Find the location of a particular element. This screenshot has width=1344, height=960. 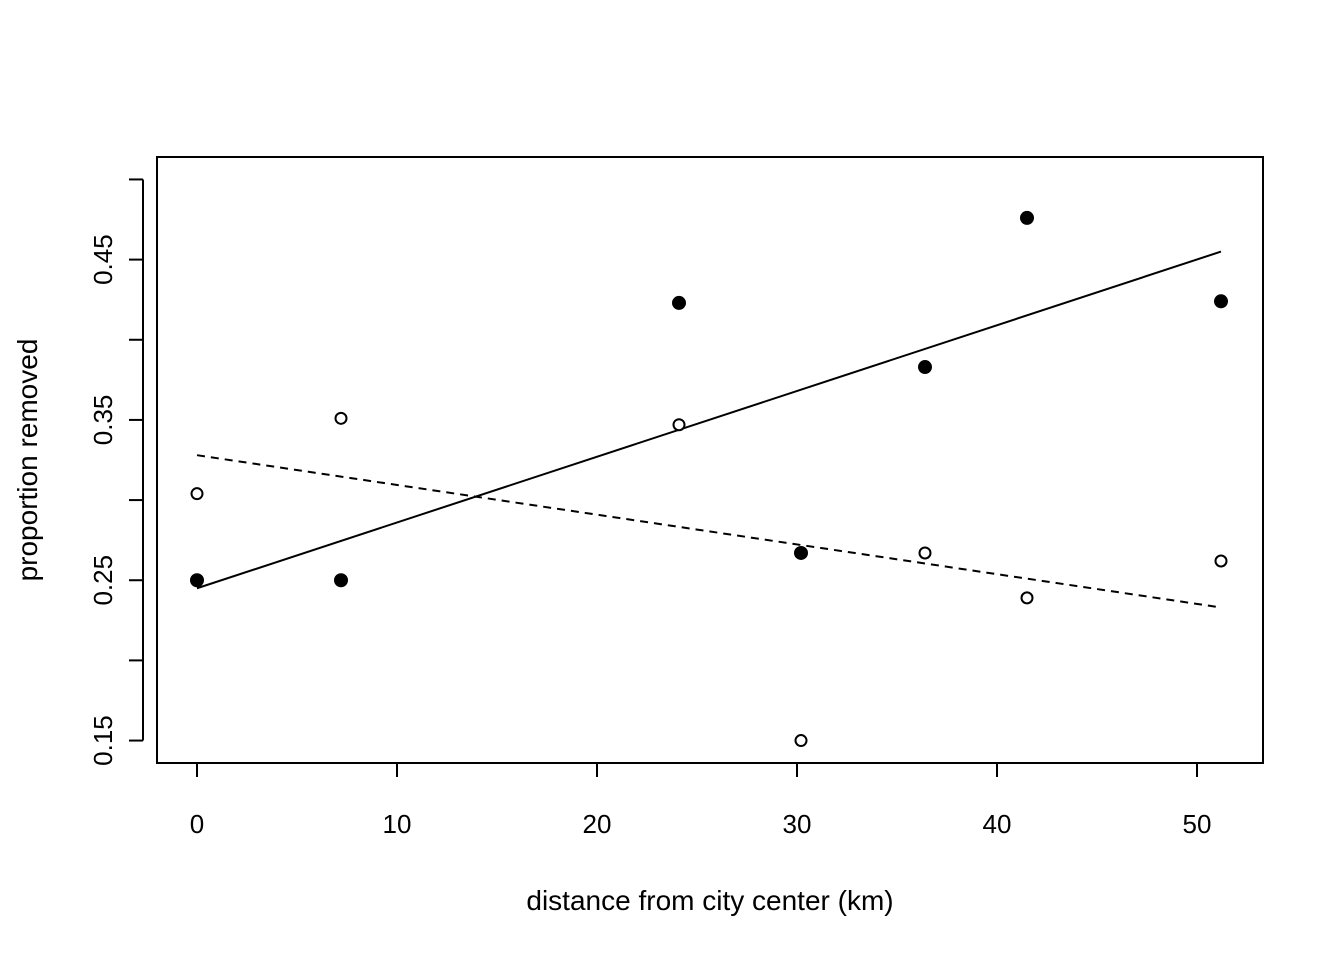

x-tick-label: 20 is located at coordinates (597, 824).